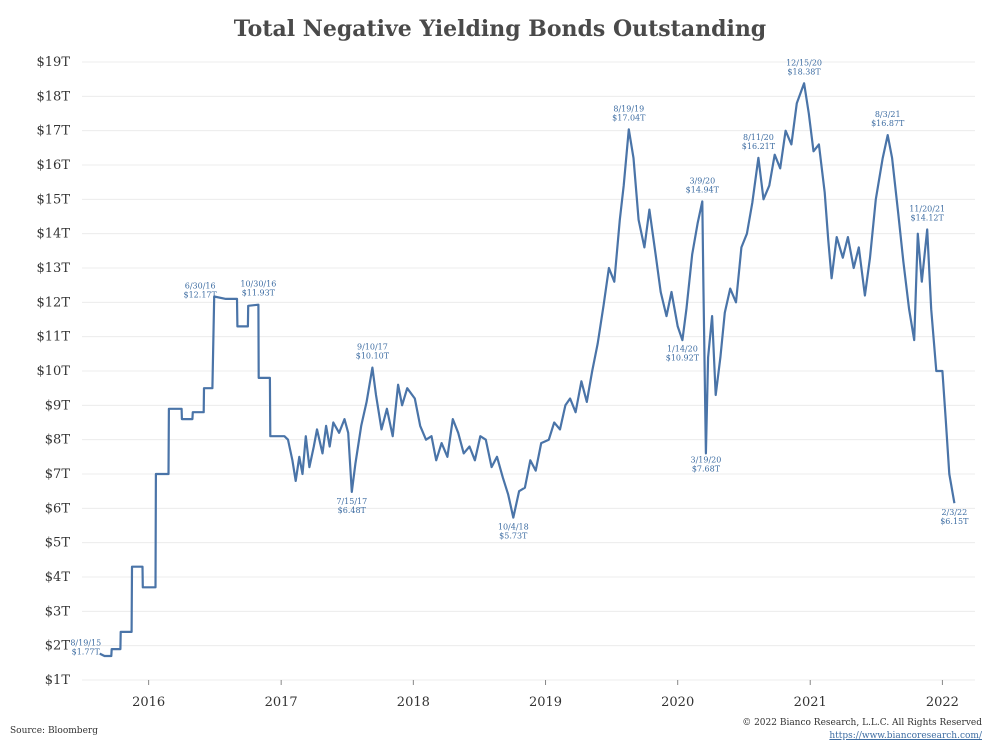 Image resolution: width=1000 pixels, height=756 pixels. I want to click on annotation-date: 8/11/20, so click(758, 137).